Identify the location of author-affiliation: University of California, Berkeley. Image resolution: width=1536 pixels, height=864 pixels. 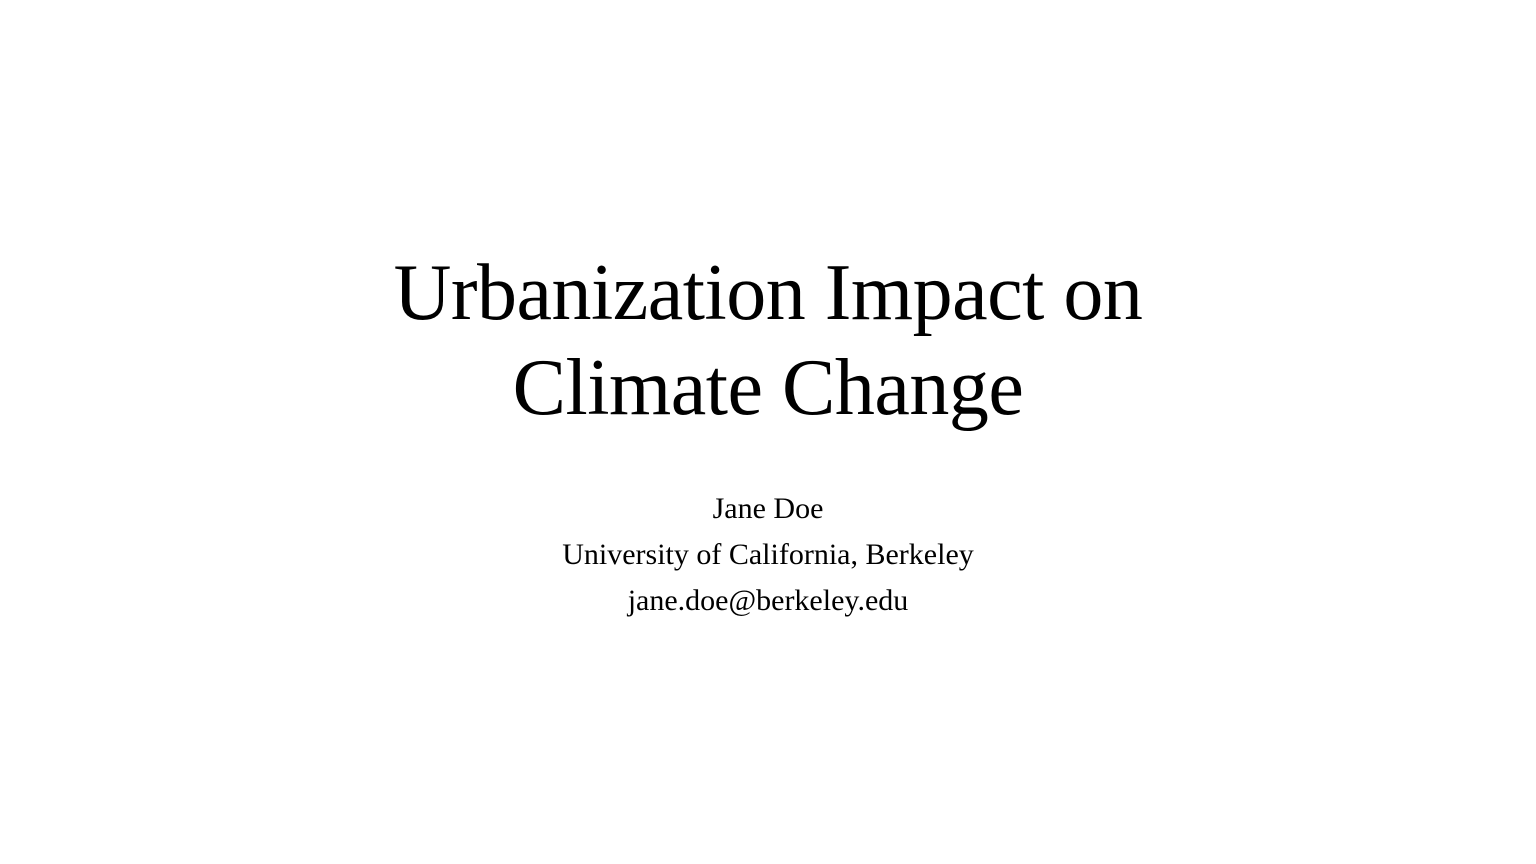
(768, 554).